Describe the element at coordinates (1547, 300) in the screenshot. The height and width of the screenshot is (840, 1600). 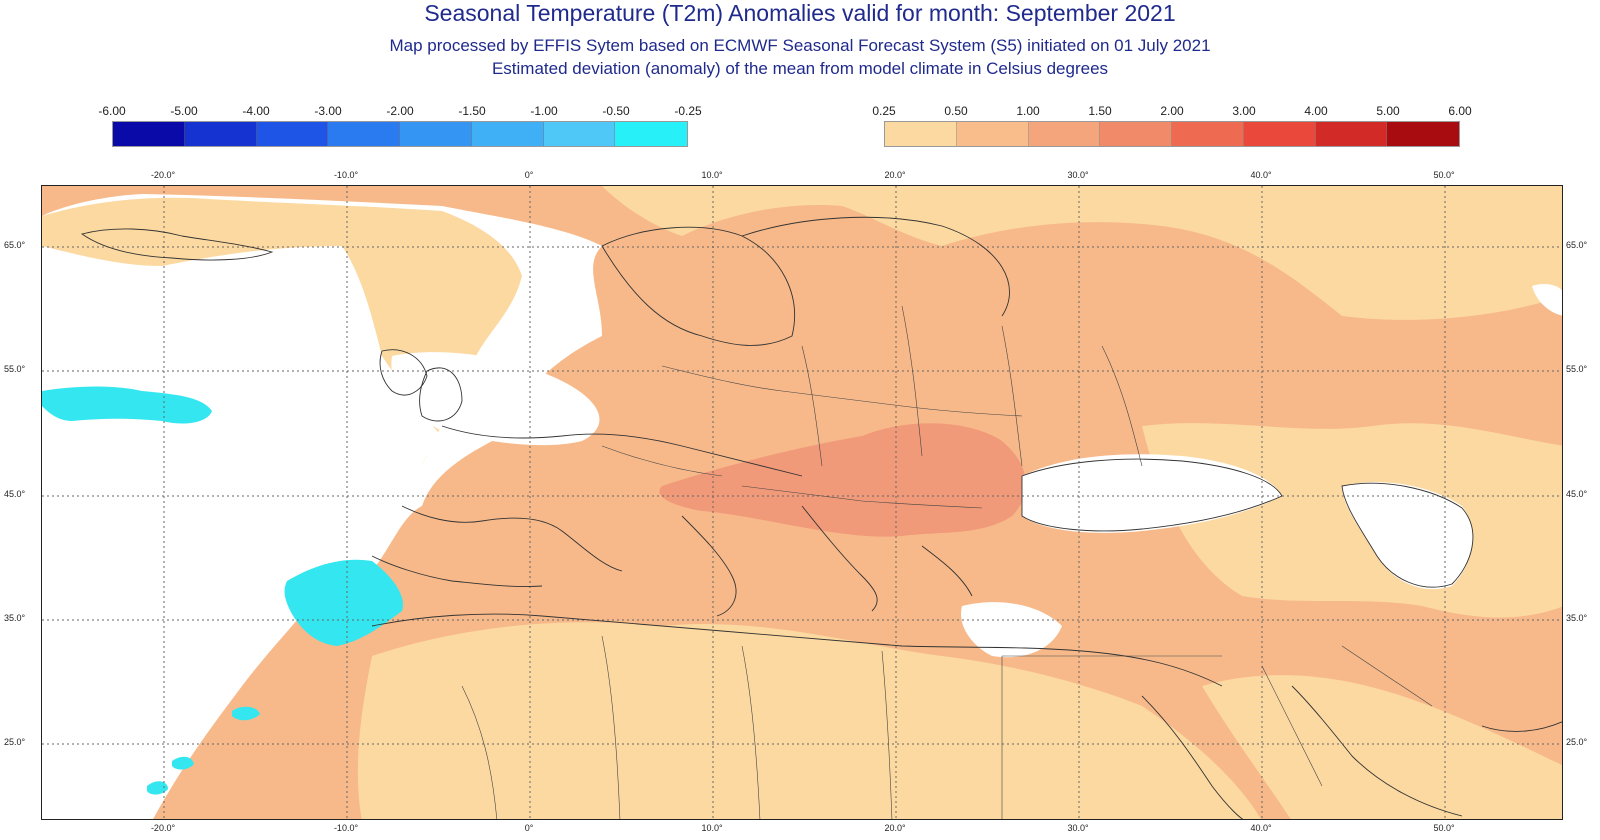
I see `anomaly-near-zero-east-edge` at that location.